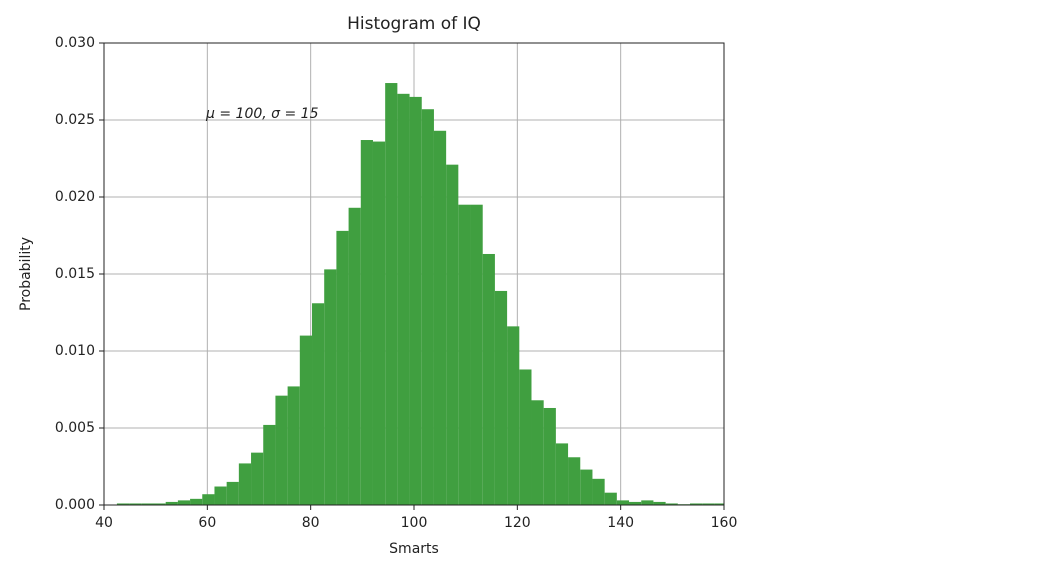 This screenshot has height=572, width=1048. Describe the element at coordinates (620, 523) in the screenshot. I see `x-tick-label: 140` at that location.